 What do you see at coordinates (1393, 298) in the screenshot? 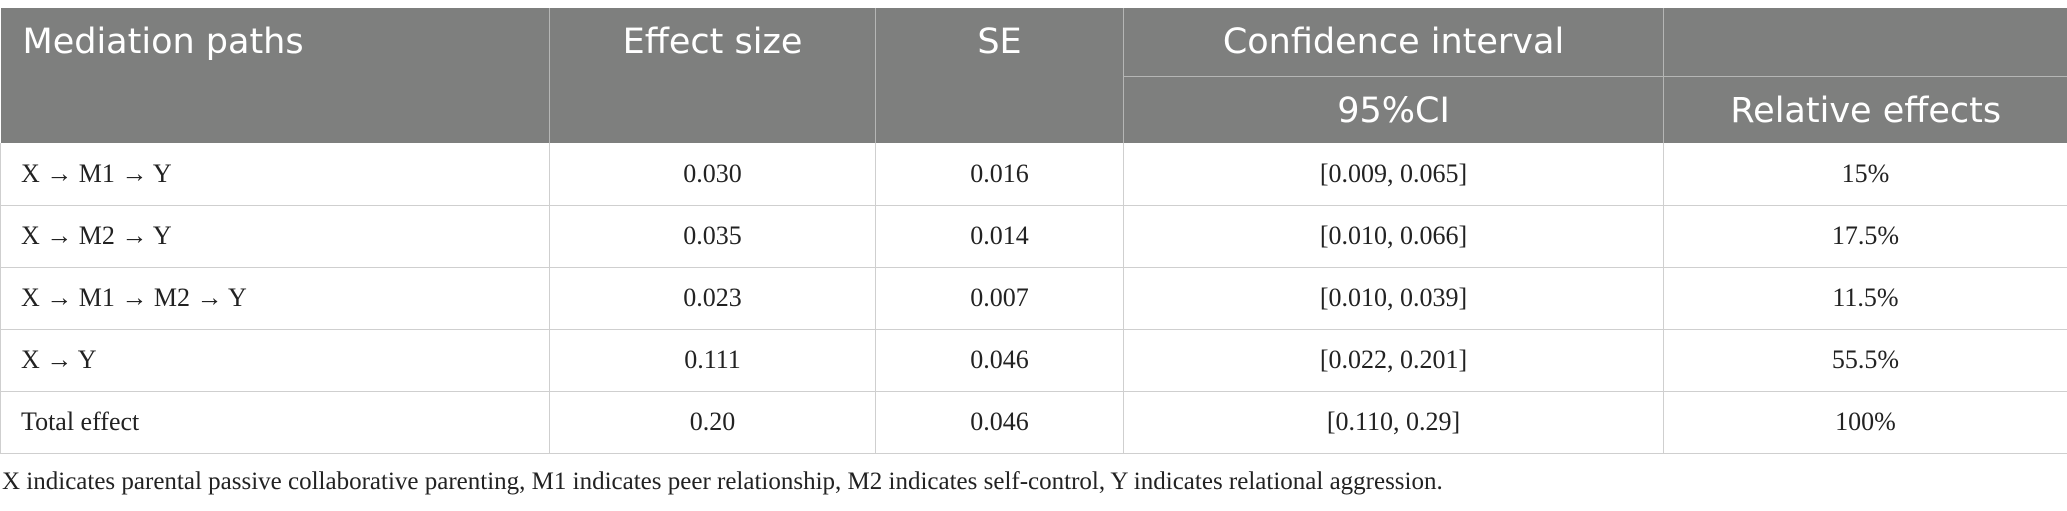
I see `cell-ci: [0.010, 0.039]` at bounding box center [1393, 298].